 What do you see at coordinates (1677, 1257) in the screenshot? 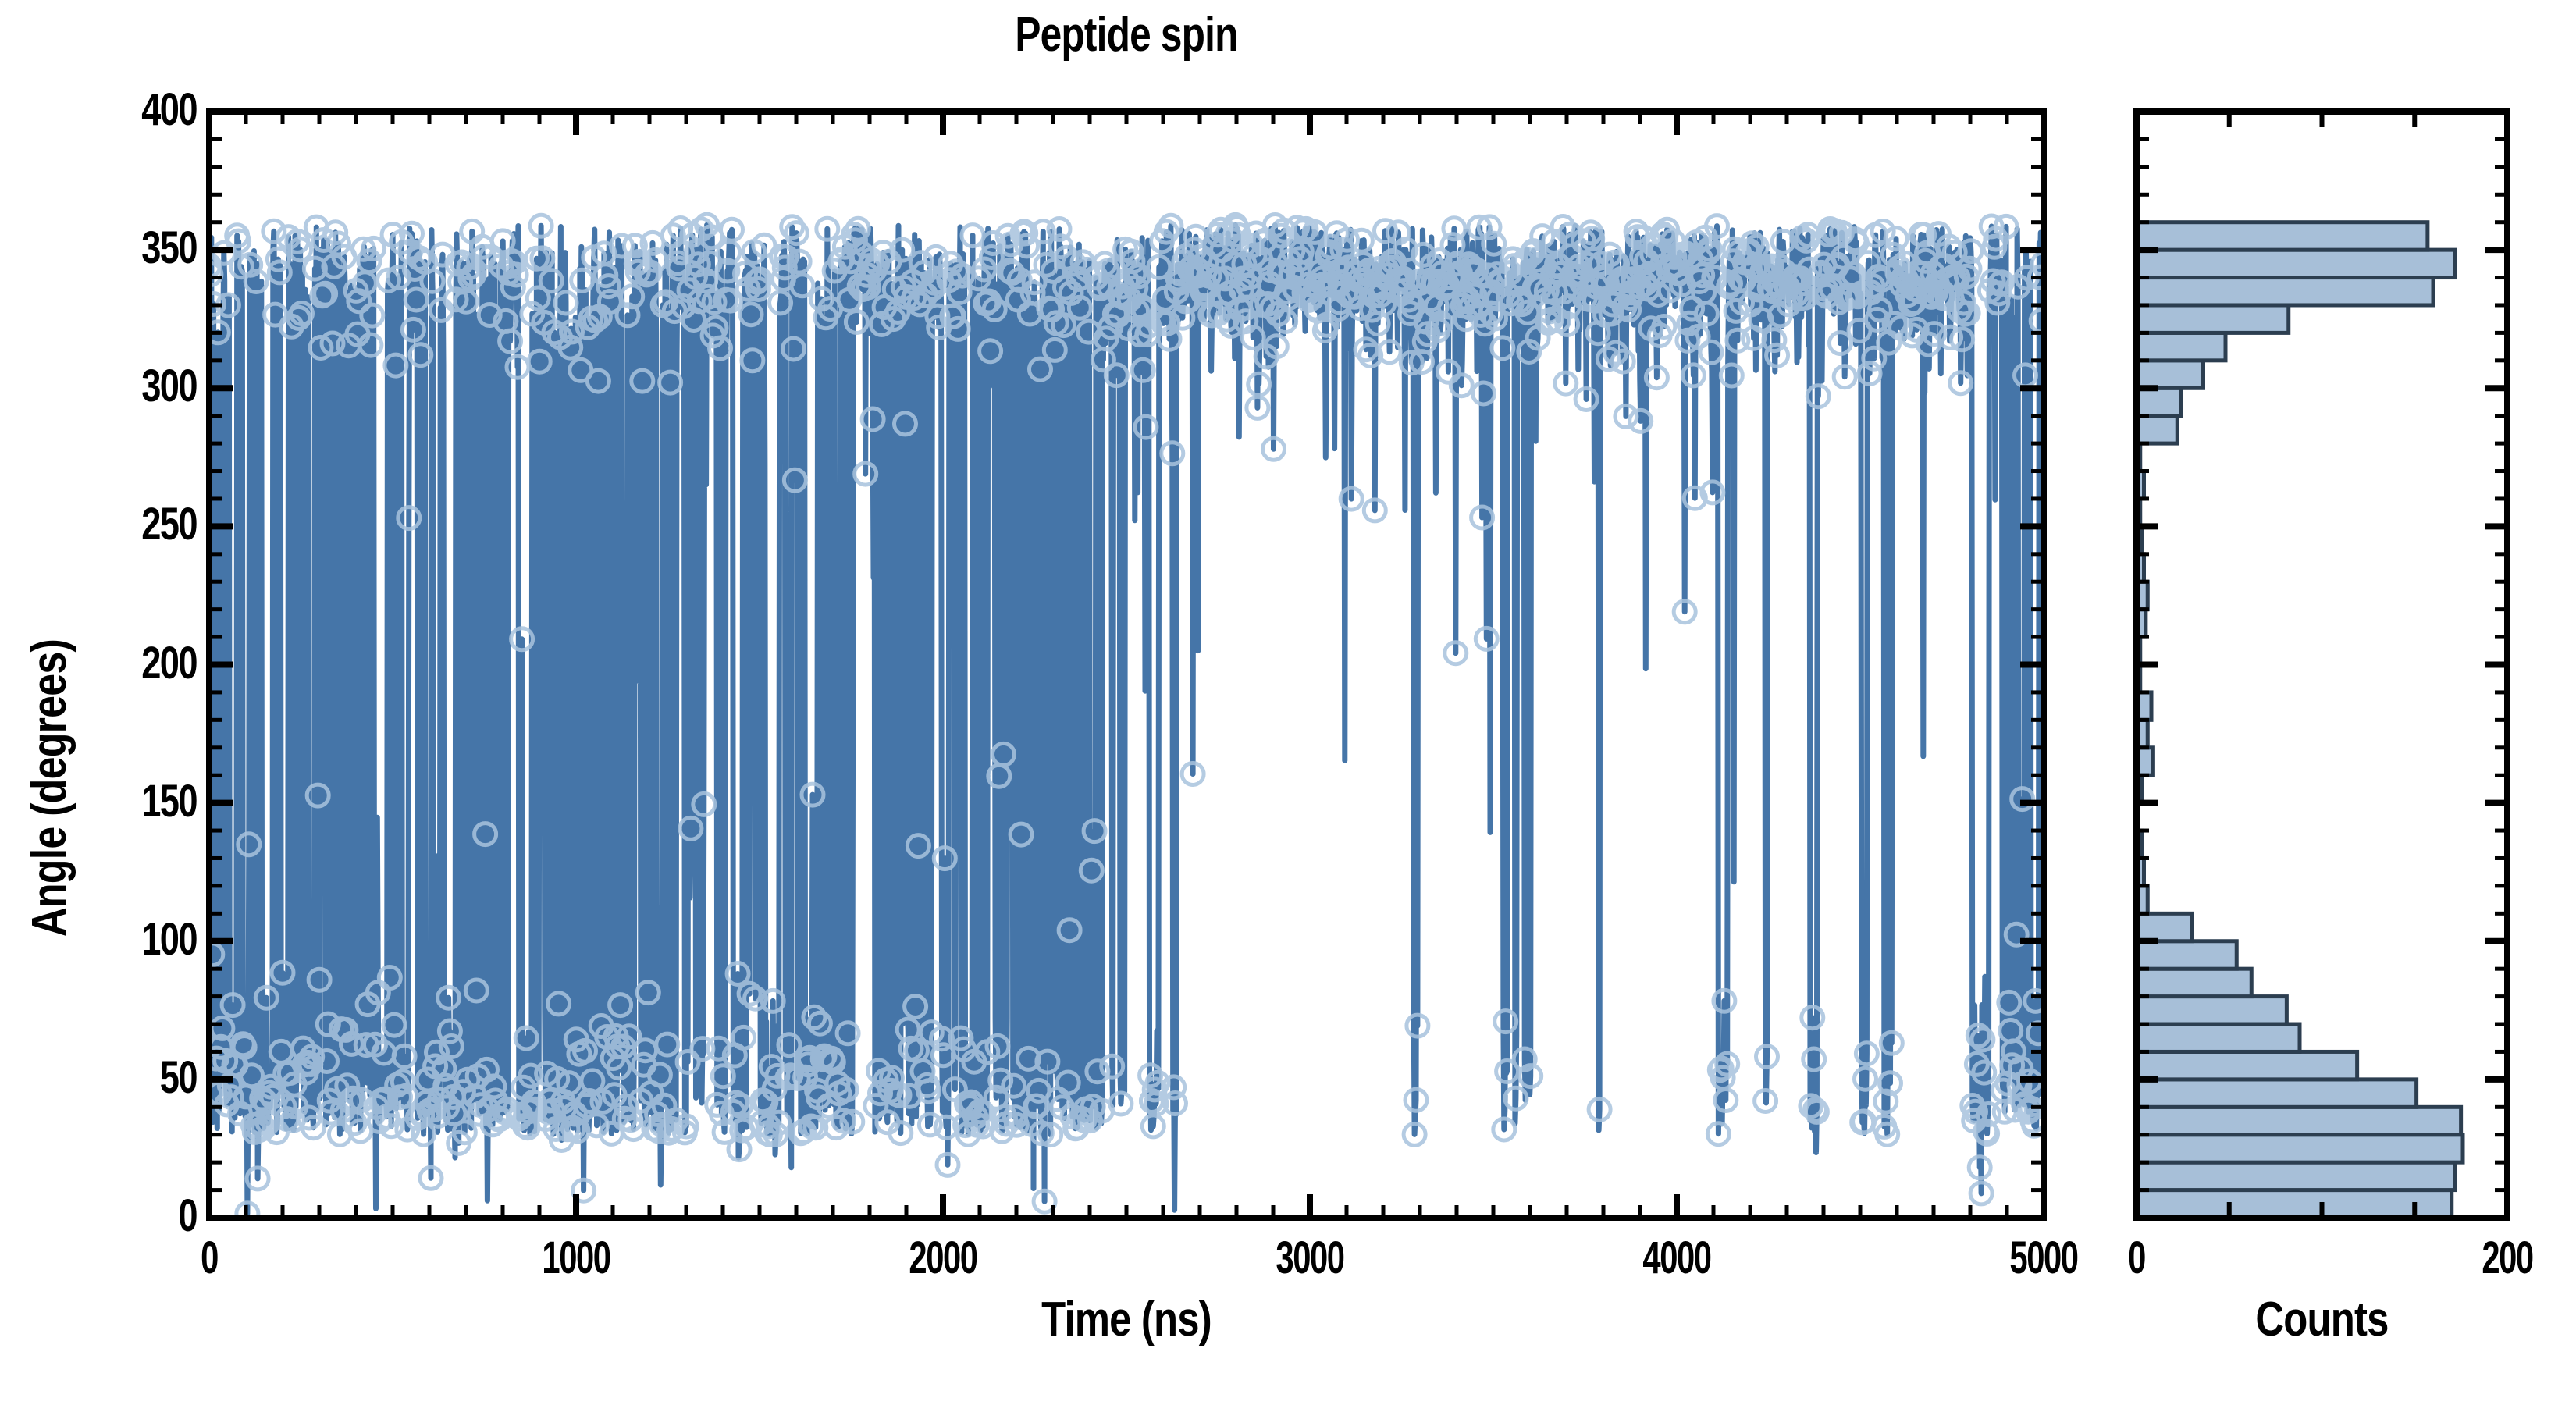
I see `x-tick-label-4000: 4000` at bounding box center [1677, 1257].